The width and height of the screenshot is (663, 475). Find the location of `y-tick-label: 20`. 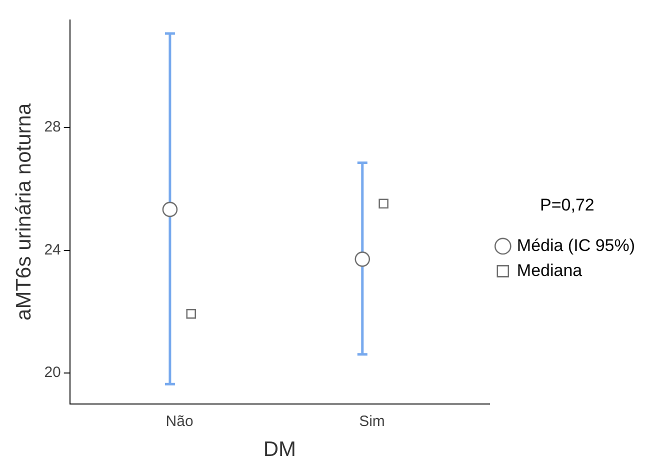

y-tick-label: 20 is located at coordinates (52, 373).